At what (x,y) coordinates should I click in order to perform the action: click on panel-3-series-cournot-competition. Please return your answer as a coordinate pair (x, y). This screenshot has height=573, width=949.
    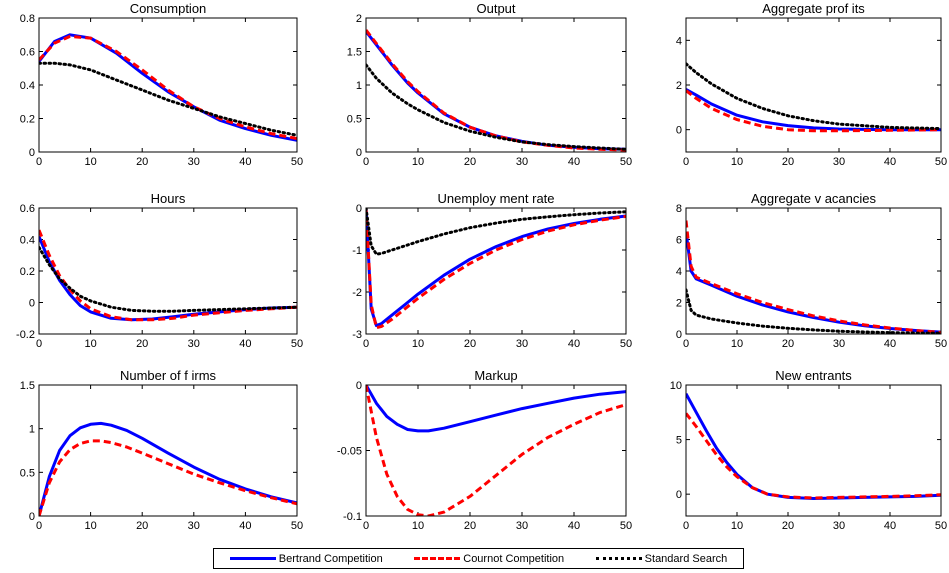
    Looking at the image, I should click on (813, 111).